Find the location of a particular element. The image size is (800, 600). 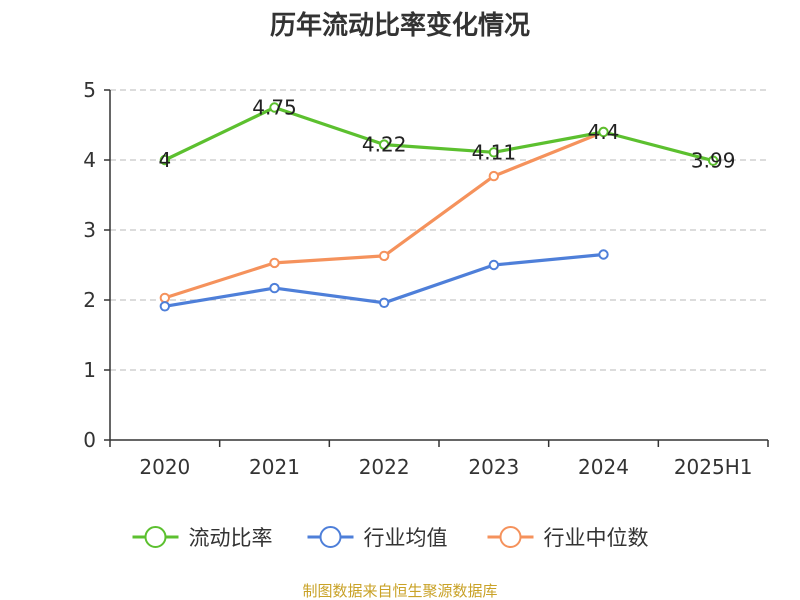

legend-item: 行业均值 is located at coordinates (377, 538).